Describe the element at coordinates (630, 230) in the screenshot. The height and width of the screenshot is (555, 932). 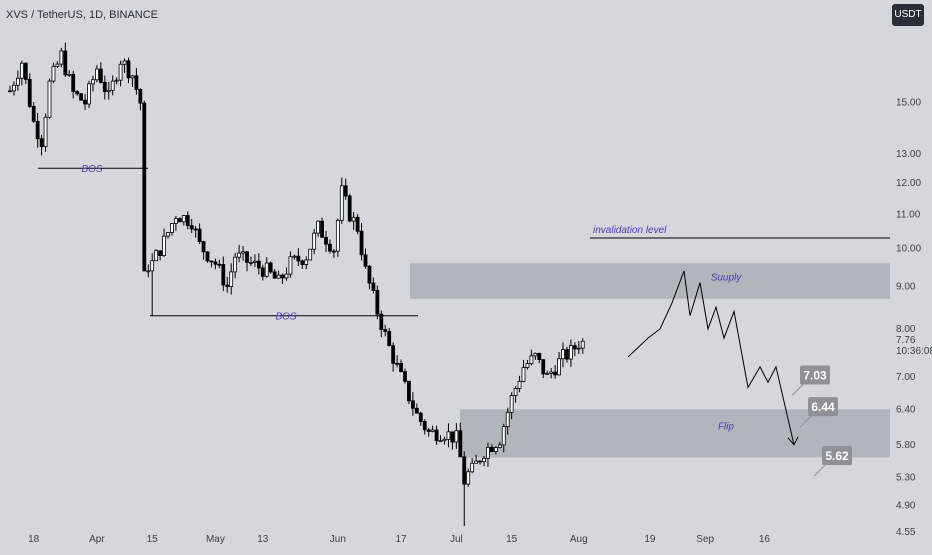
I see `invalidation-label: invalidation level` at that location.